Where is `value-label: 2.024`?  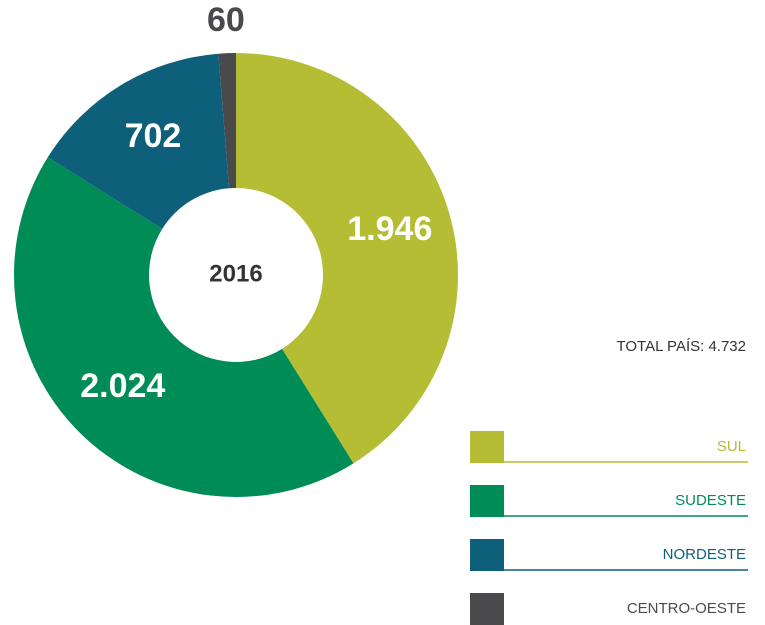
value-label: 2.024 is located at coordinates (122, 386).